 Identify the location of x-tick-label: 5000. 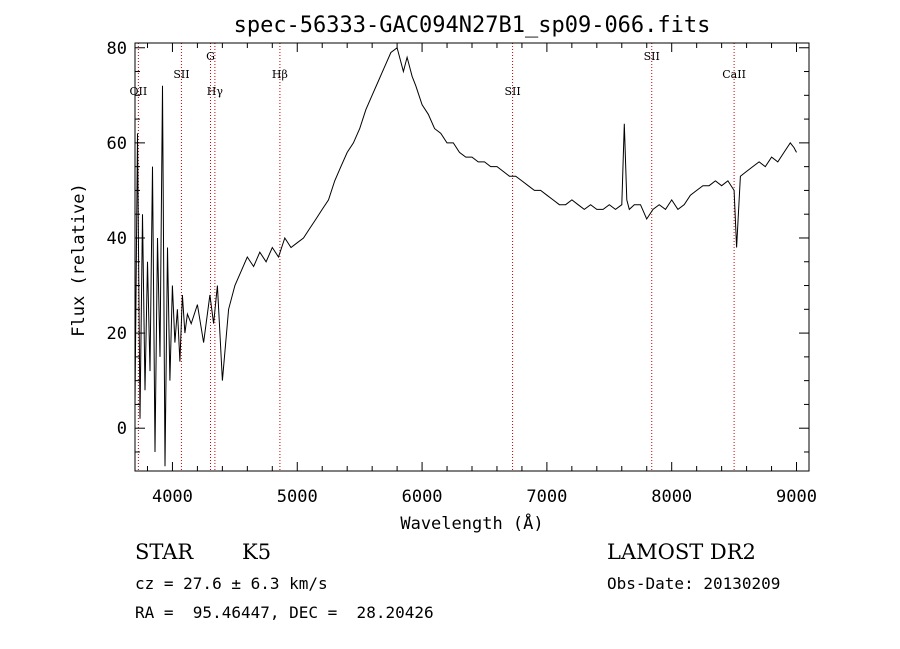
(297, 497).